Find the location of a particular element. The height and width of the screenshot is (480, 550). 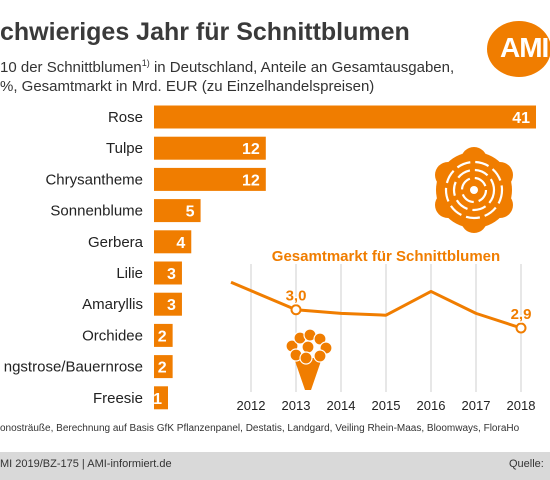

bar-category-label: Tulpe is located at coordinates (124, 148).